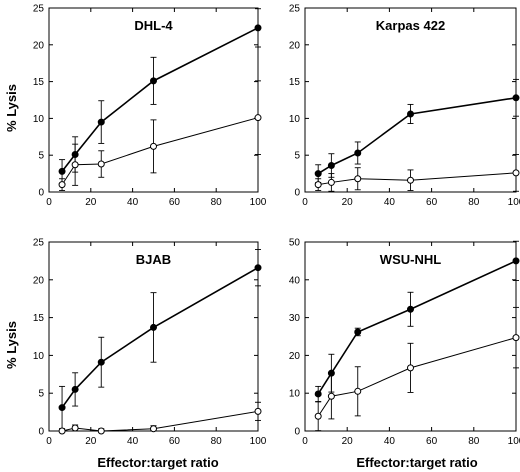 The image size is (520, 472). What do you see at coordinates (295, 243) in the screenshot?
I see `y-tick-label: 50` at bounding box center [295, 243].